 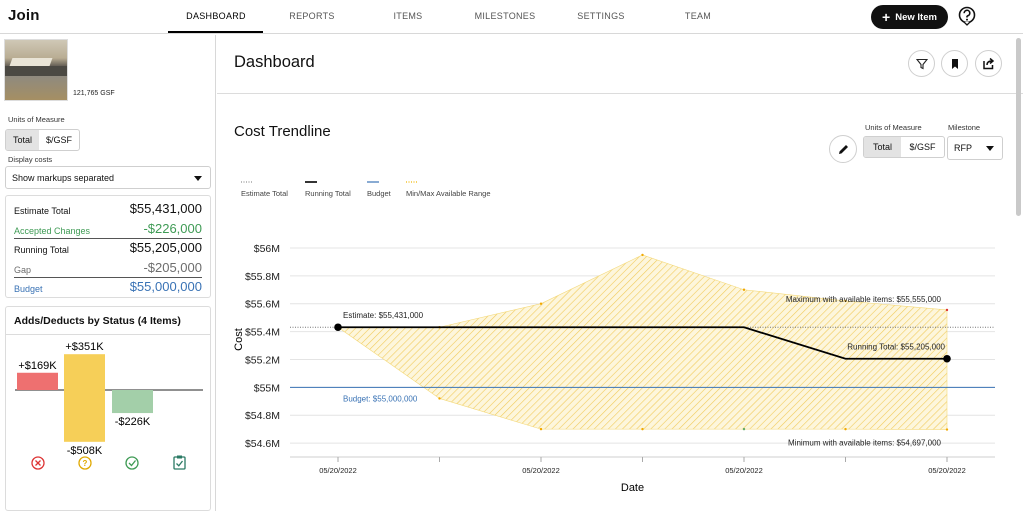 What do you see at coordinates (215, 32) in the screenshot?
I see `active-tab-indicator` at bounding box center [215, 32].